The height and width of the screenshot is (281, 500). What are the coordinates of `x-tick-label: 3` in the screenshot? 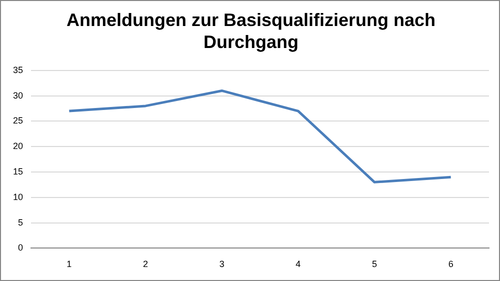 It's located at (221, 264).